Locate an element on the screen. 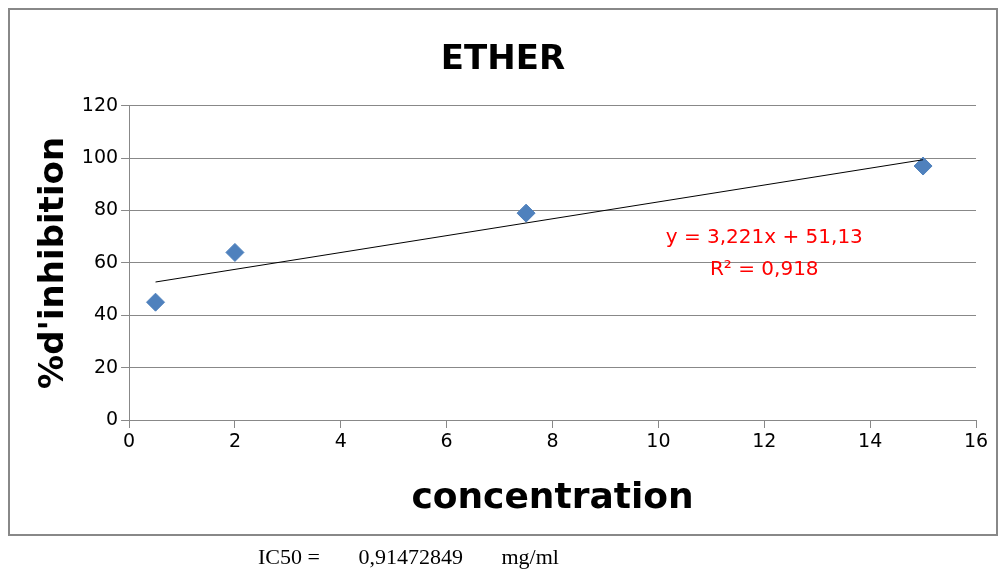 The width and height of the screenshot is (1008, 578). y-tick-label: 0 is located at coordinates (112, 417).